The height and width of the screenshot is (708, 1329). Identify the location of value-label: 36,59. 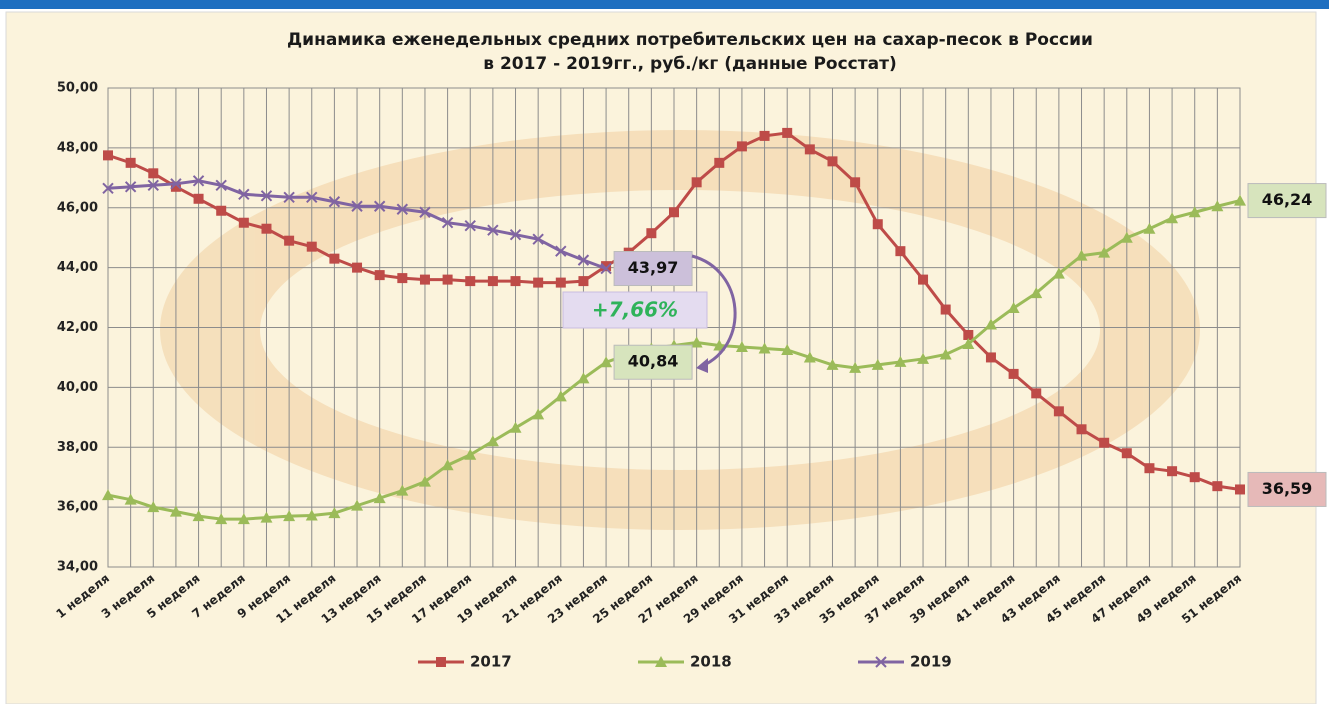
(1287, 488).